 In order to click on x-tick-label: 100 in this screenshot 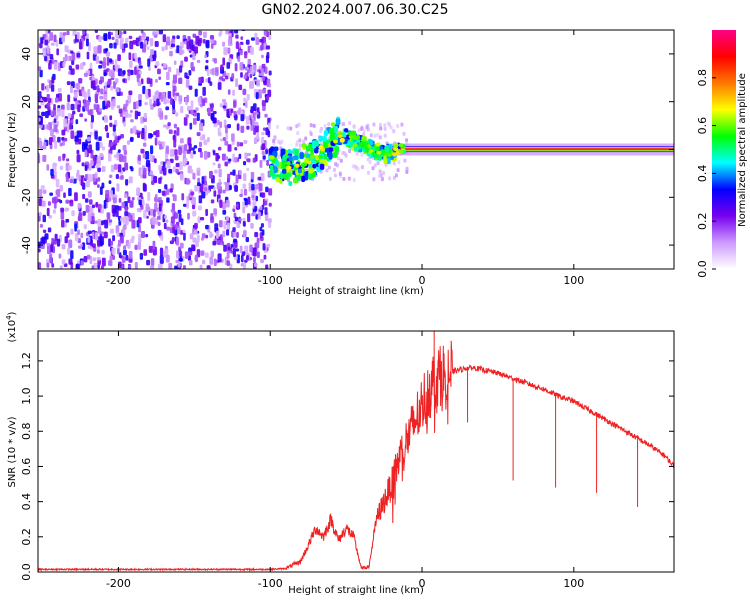, I will do `click(573, 280)`.